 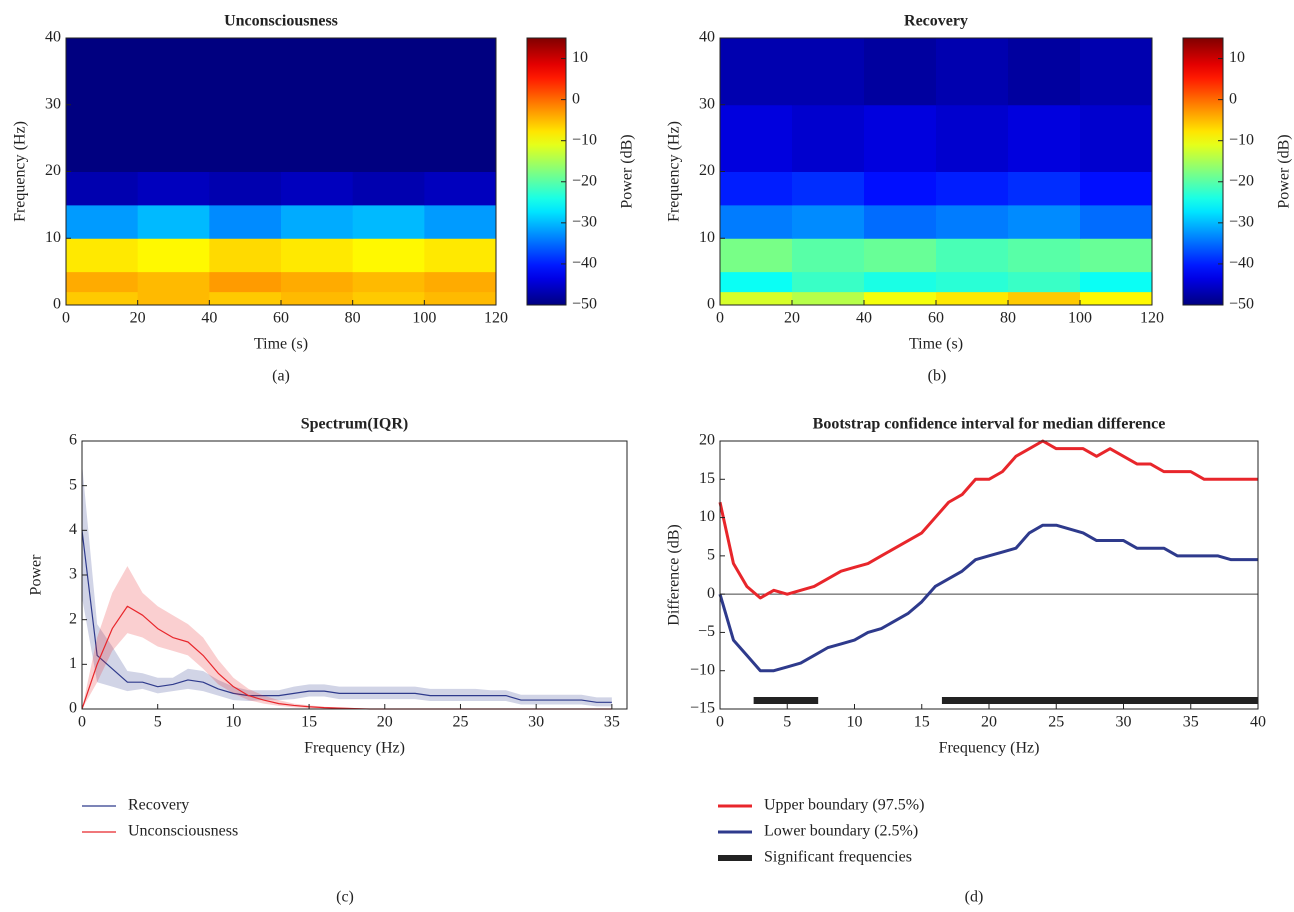 What do you see at coordinates (707, 103) in the screenshot?
I see `y-tick-label: 30` at bounding box center [707, 103].